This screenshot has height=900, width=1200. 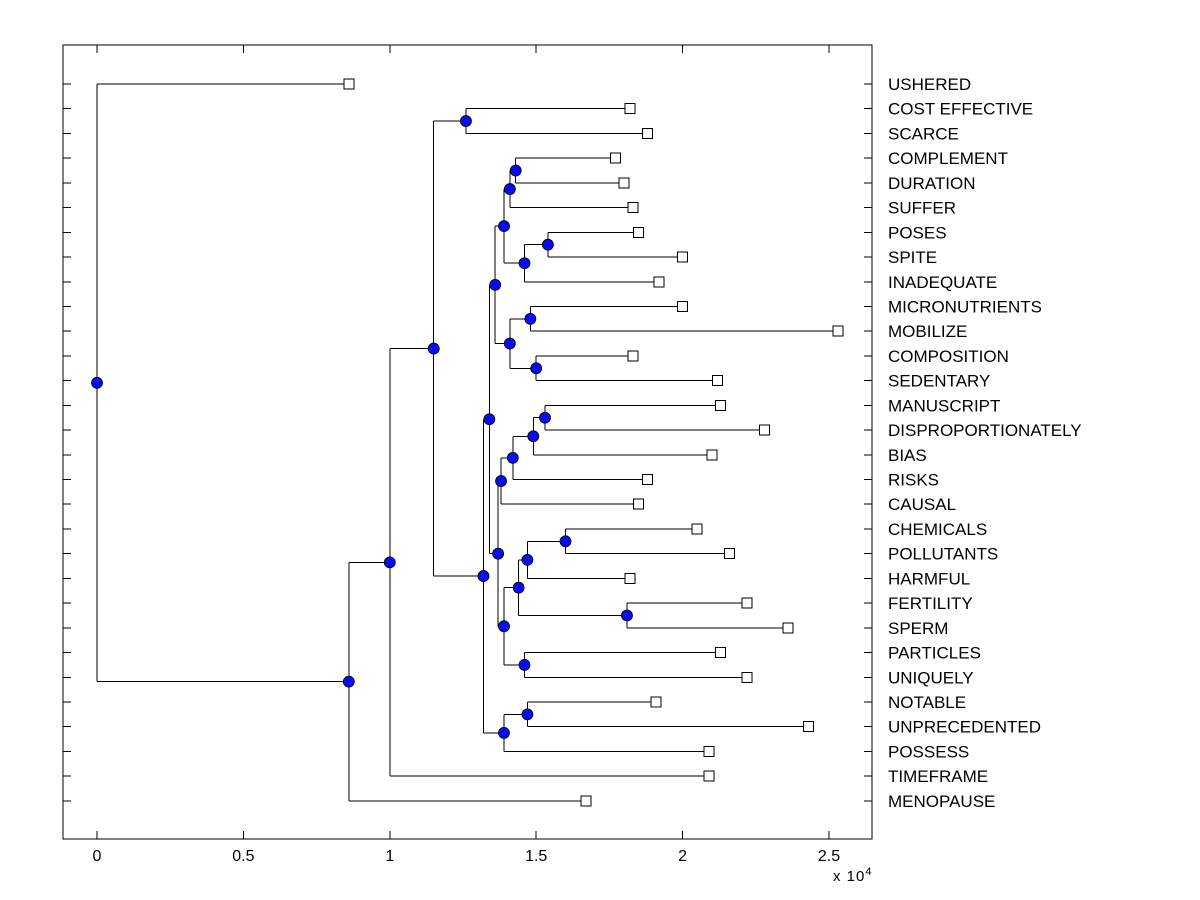 I want to click on leaf-label: INADEQUATE, so click(x=942, y=282).